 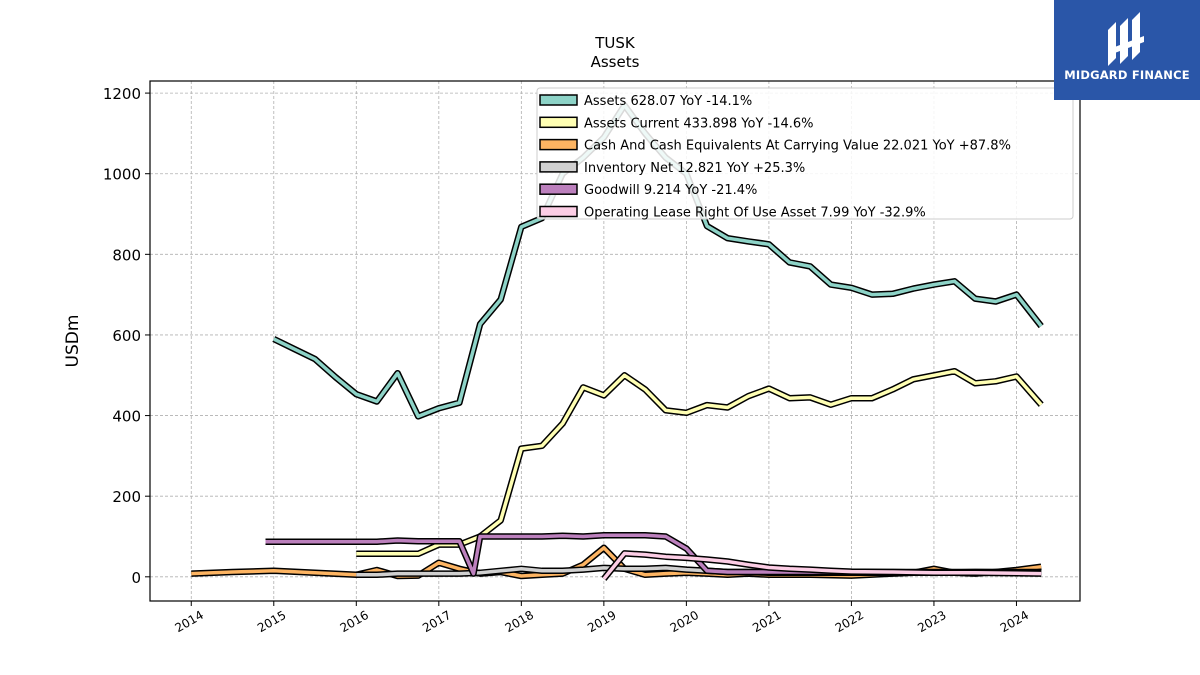 What do you see at coordinates (766, 621) in the screenshot?
I see `x-tick-label: 2021` at bounding box center [766, 621].